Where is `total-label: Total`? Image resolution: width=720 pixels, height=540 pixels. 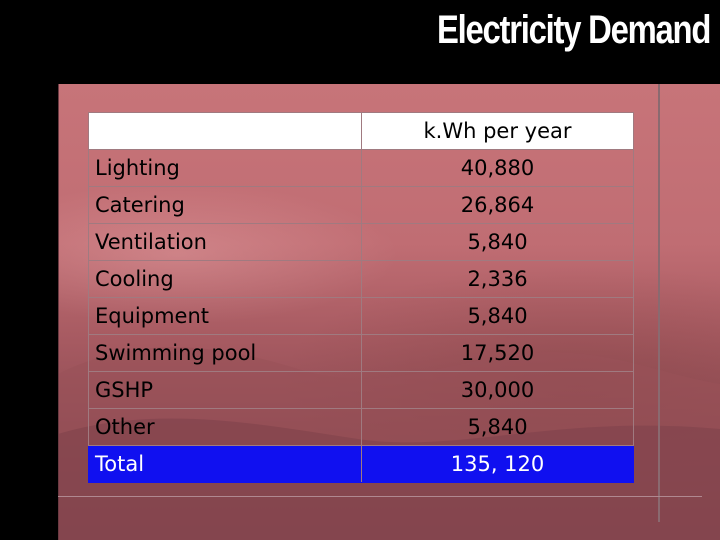
total-label: Total is located at coordinates (225, 464).